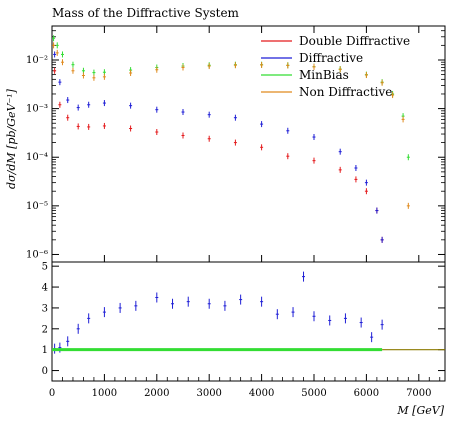 The image size is (461, 422). Describe the element at coordinates (37, 254) in the screenshot. I see `top-y-tick-label: 10⁻⁶` at that location.